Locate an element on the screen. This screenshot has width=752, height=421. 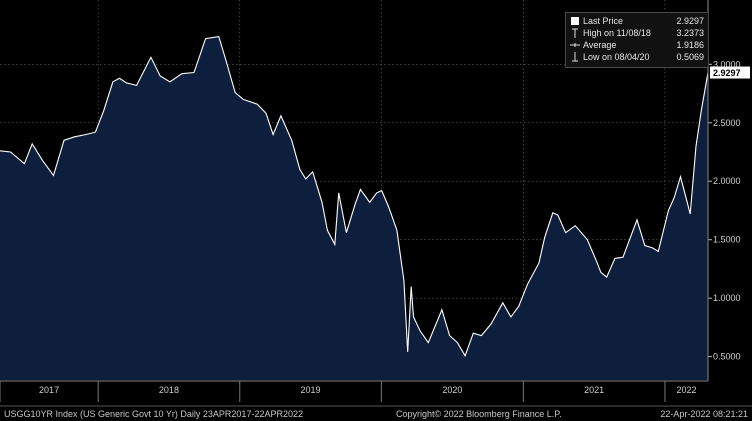
legend-value: 3.2373 is located at coordinates (690, 33).